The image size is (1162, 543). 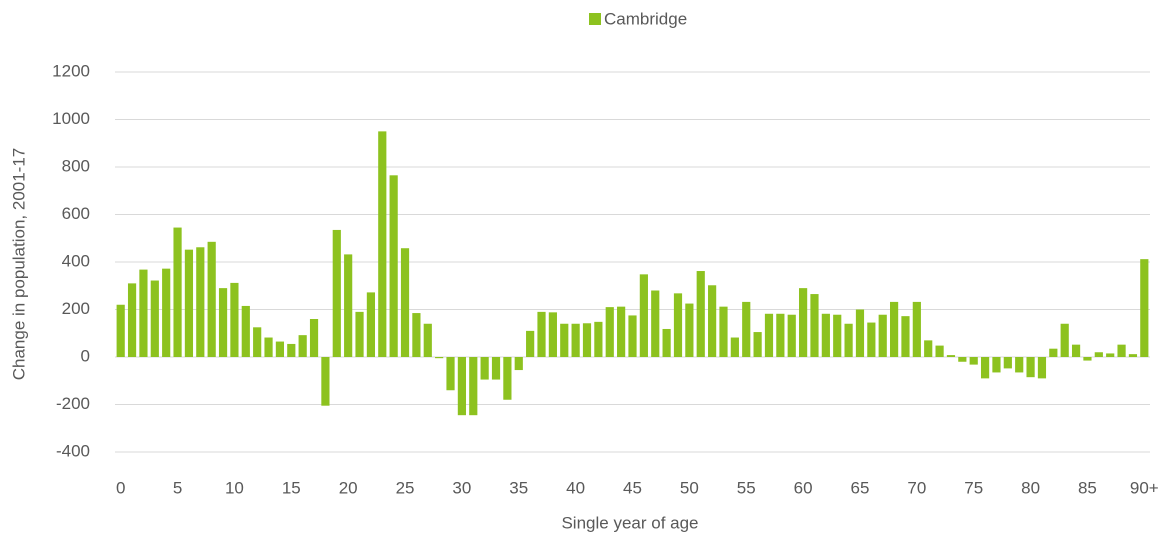 What do you see at coordinates (291, 487) in the screenshot?
I see `x-tick-label: 15` at bounding box center [291, 487].